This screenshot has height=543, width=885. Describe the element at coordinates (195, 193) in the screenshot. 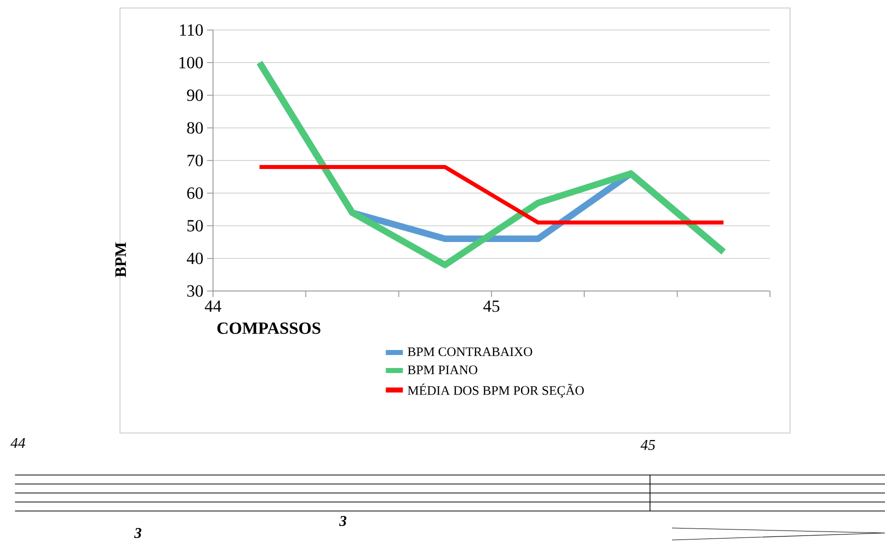

I see `y-tick-label: 60` at that location.